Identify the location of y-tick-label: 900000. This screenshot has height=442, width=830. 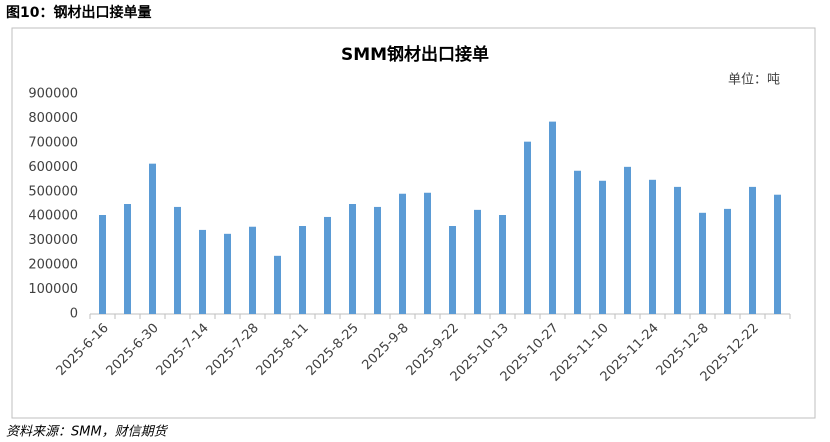
(53, 94).